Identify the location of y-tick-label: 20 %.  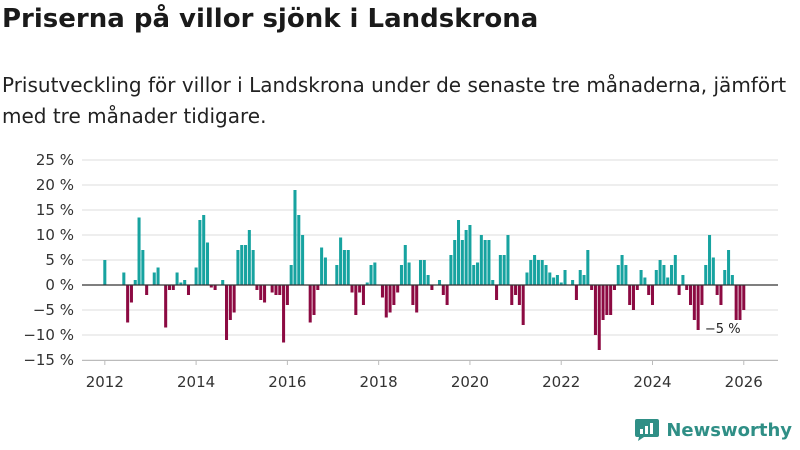
(55, 185).